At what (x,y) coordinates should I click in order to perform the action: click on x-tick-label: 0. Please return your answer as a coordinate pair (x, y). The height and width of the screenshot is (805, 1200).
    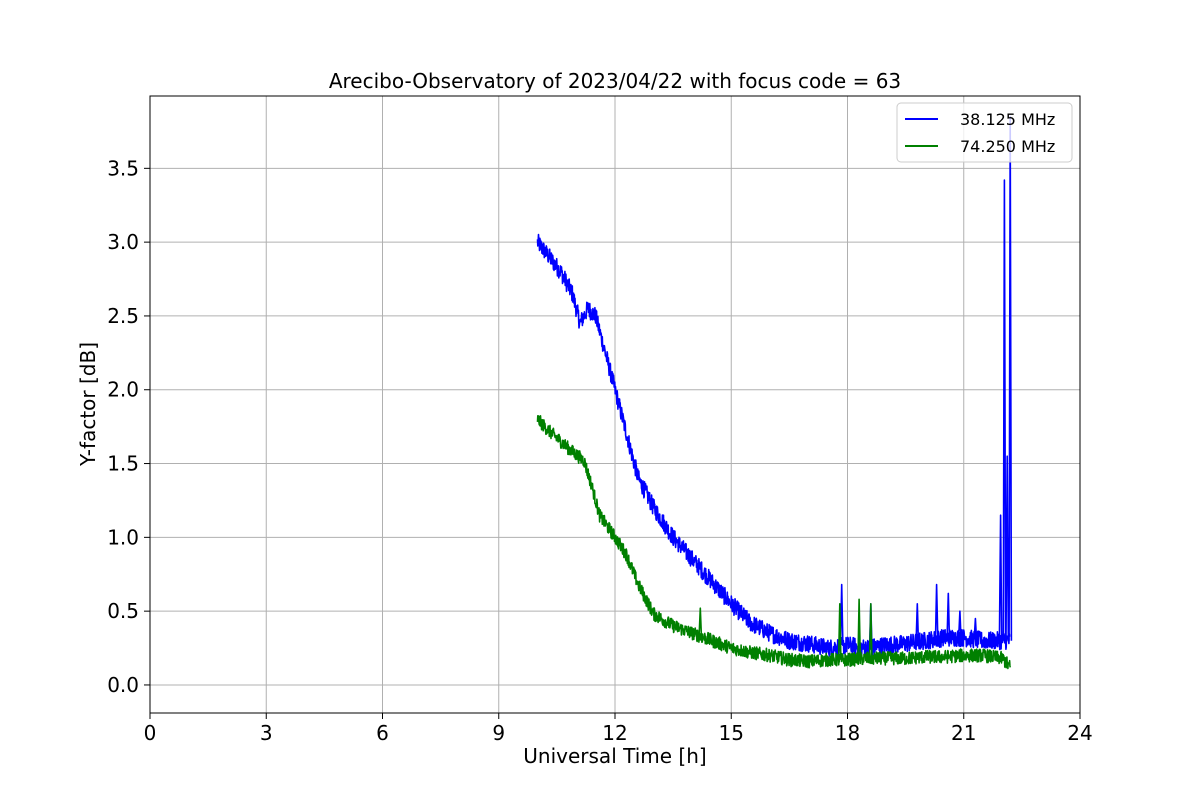
    Looking at the image, I should click on (150, 733).